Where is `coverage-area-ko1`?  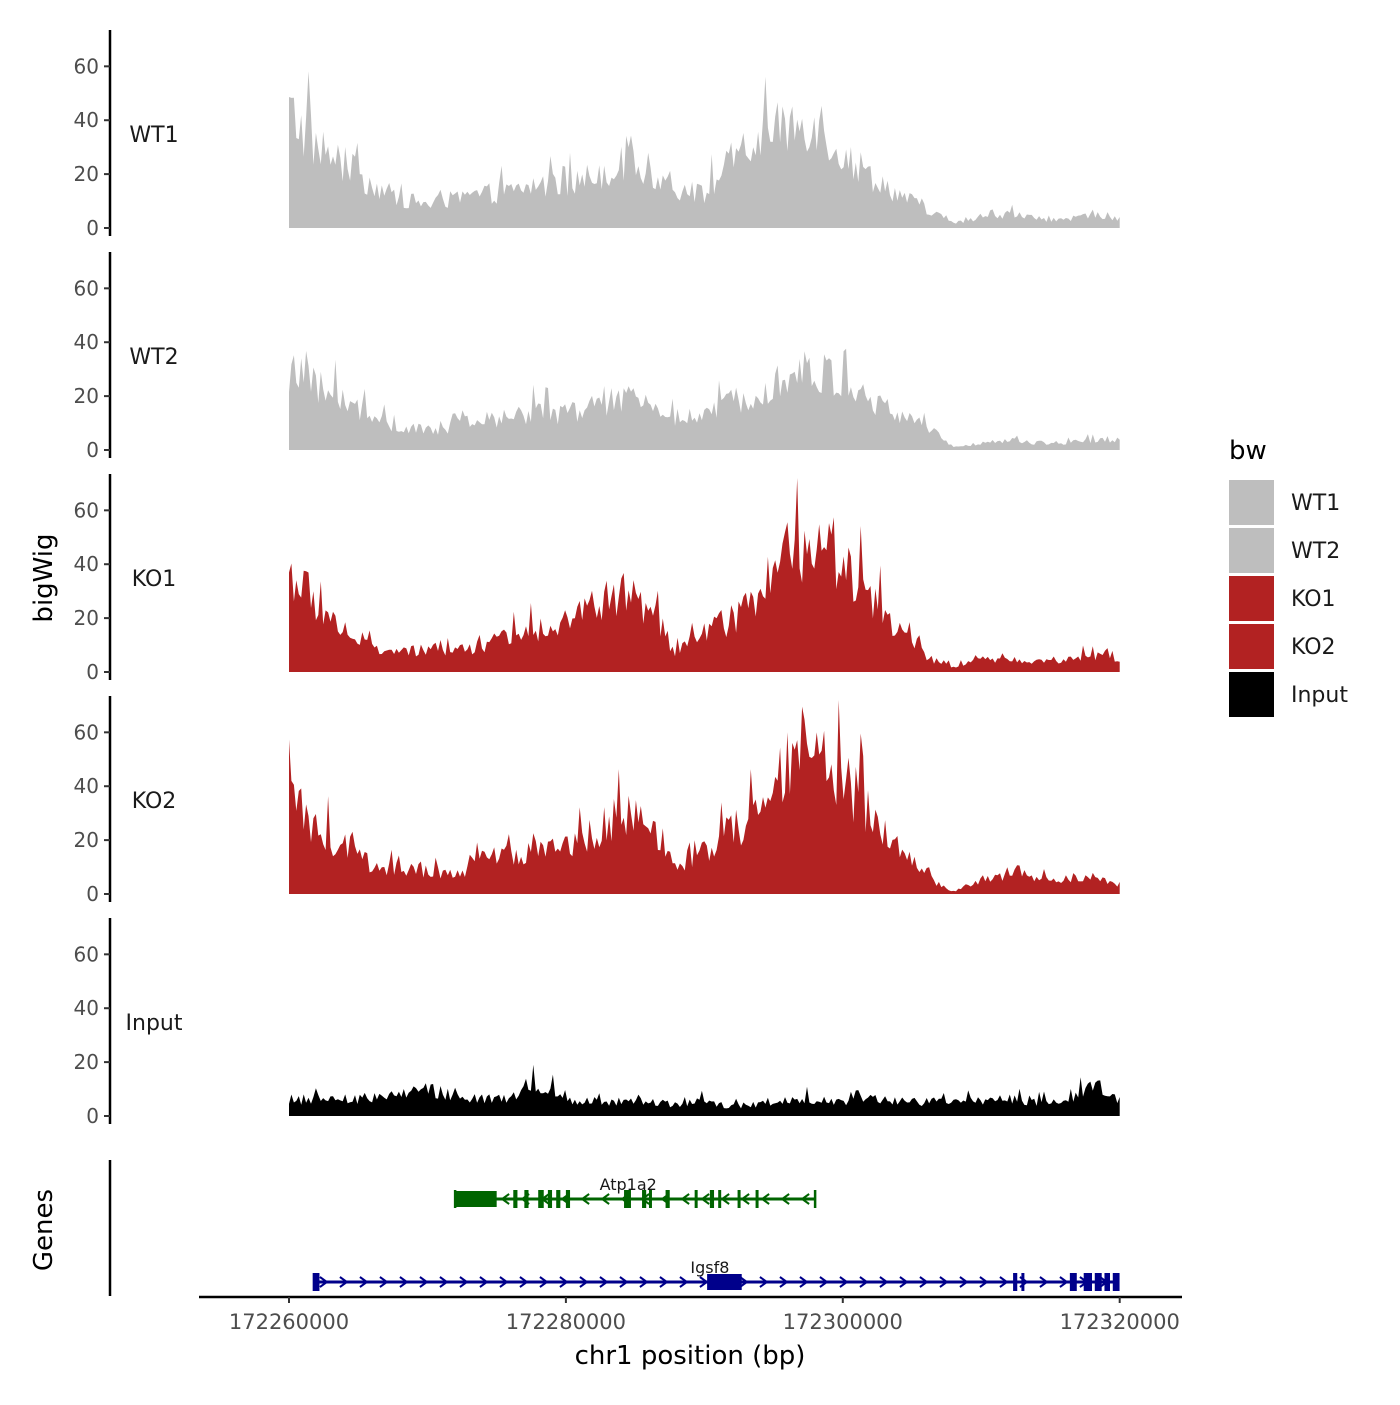 coverage-area-ko1 is located at coordinates (704, 575).